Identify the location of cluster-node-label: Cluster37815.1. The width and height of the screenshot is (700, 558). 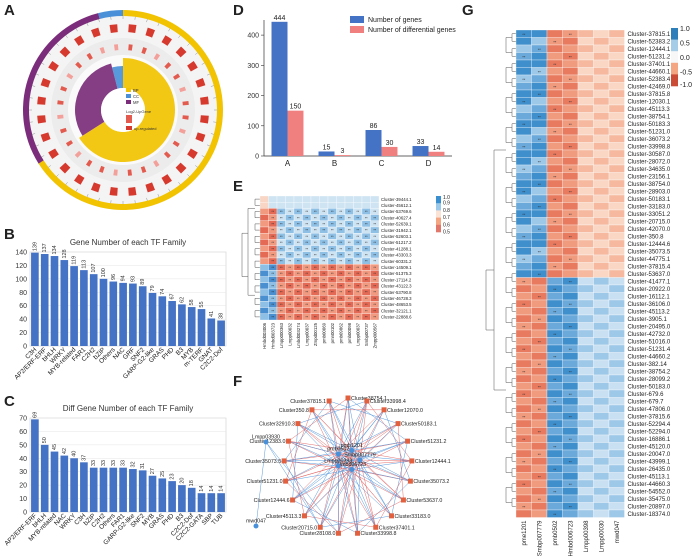
(308, 402).